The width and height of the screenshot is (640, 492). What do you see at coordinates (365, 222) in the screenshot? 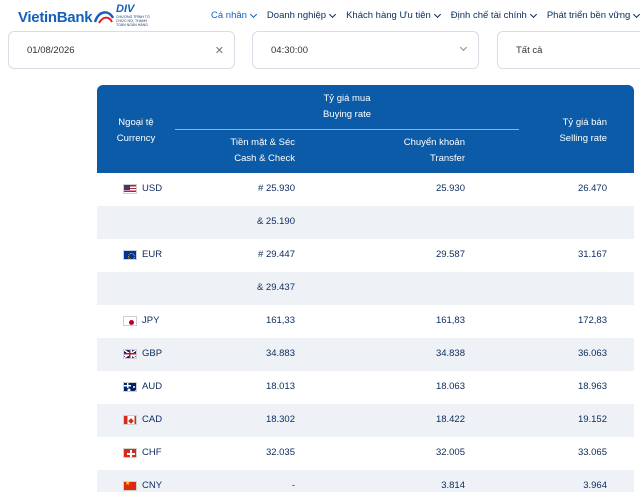
I see `table-row: & 25.190` at bounding box center [365, 222].